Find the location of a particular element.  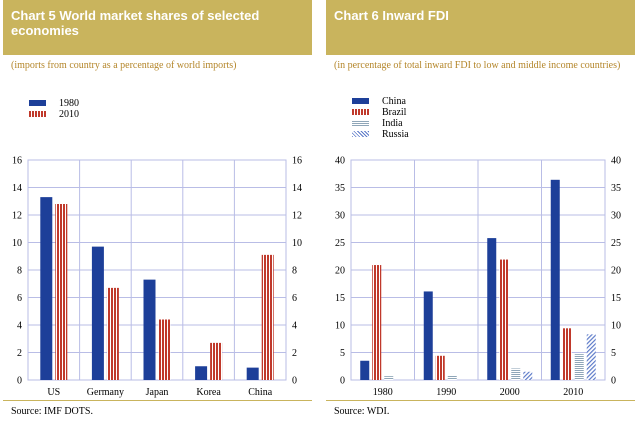

chart-6-title: Chart 6 Inward FDI is located at coordinates (391, 15).